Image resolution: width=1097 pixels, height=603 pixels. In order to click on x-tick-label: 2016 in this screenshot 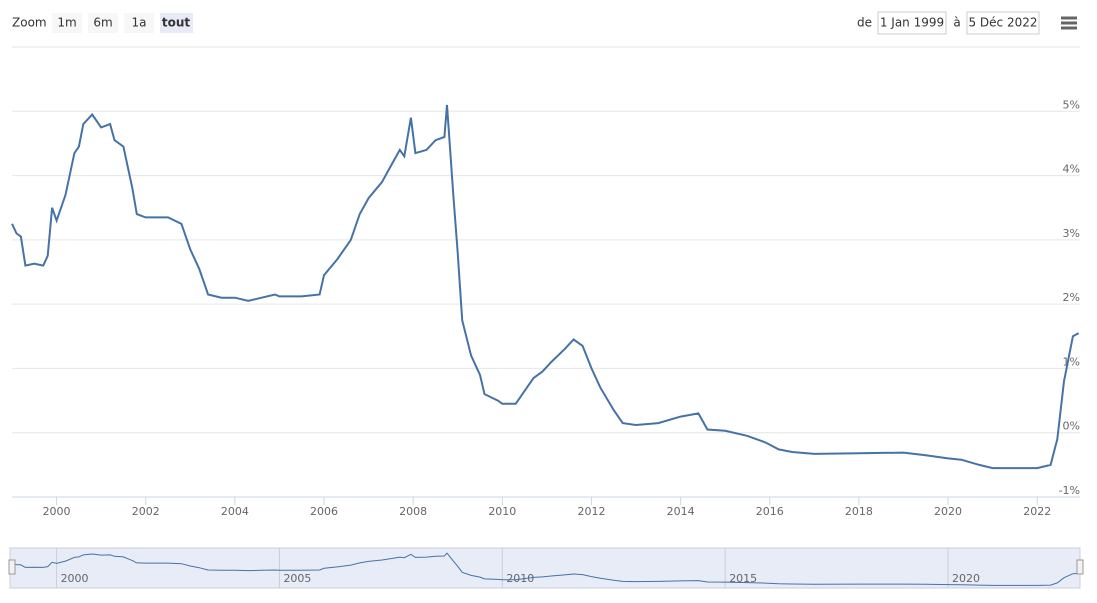, I will do `click(770, 511)`.